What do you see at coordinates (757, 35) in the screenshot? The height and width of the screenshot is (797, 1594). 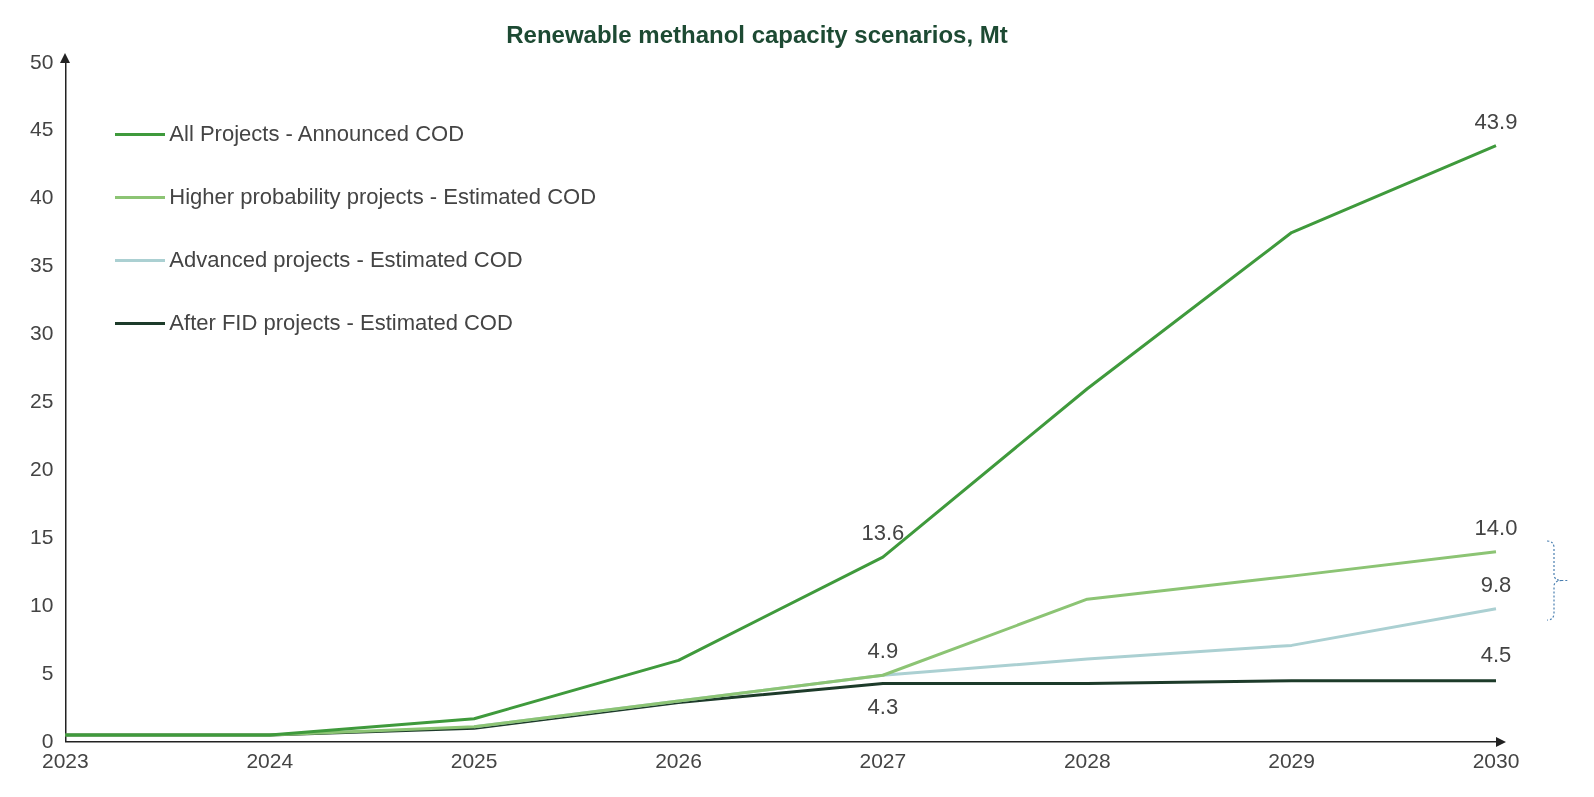 I see `chart-title: Renewable methanol capacity scenarios, Mt` at bounding box center [757, 35].